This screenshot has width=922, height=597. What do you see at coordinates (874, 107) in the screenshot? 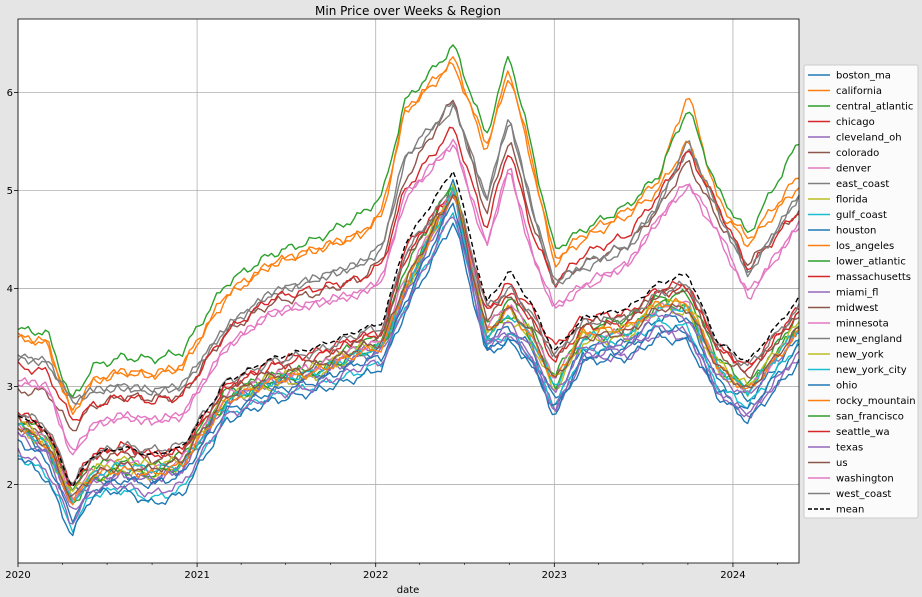
I see `legend-label: central_atlantic` at bounding box center [874, 107].